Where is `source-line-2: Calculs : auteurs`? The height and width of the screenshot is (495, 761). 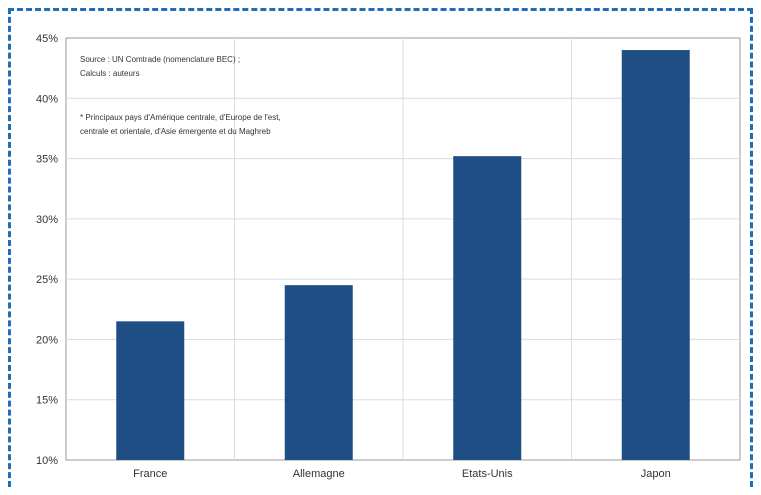 source-line-2: Calculs : auteurs is located at coordinates (110, 73).